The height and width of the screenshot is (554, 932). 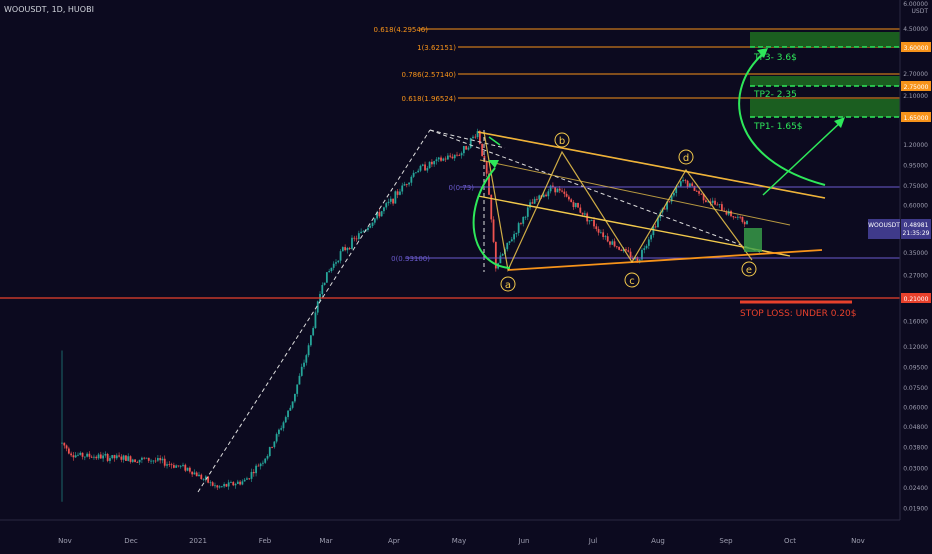 What do you see at coordinates (916, 87) in the screenshot?
I see `tag-2.75: 2.75000` at bounding box center [916, 87].